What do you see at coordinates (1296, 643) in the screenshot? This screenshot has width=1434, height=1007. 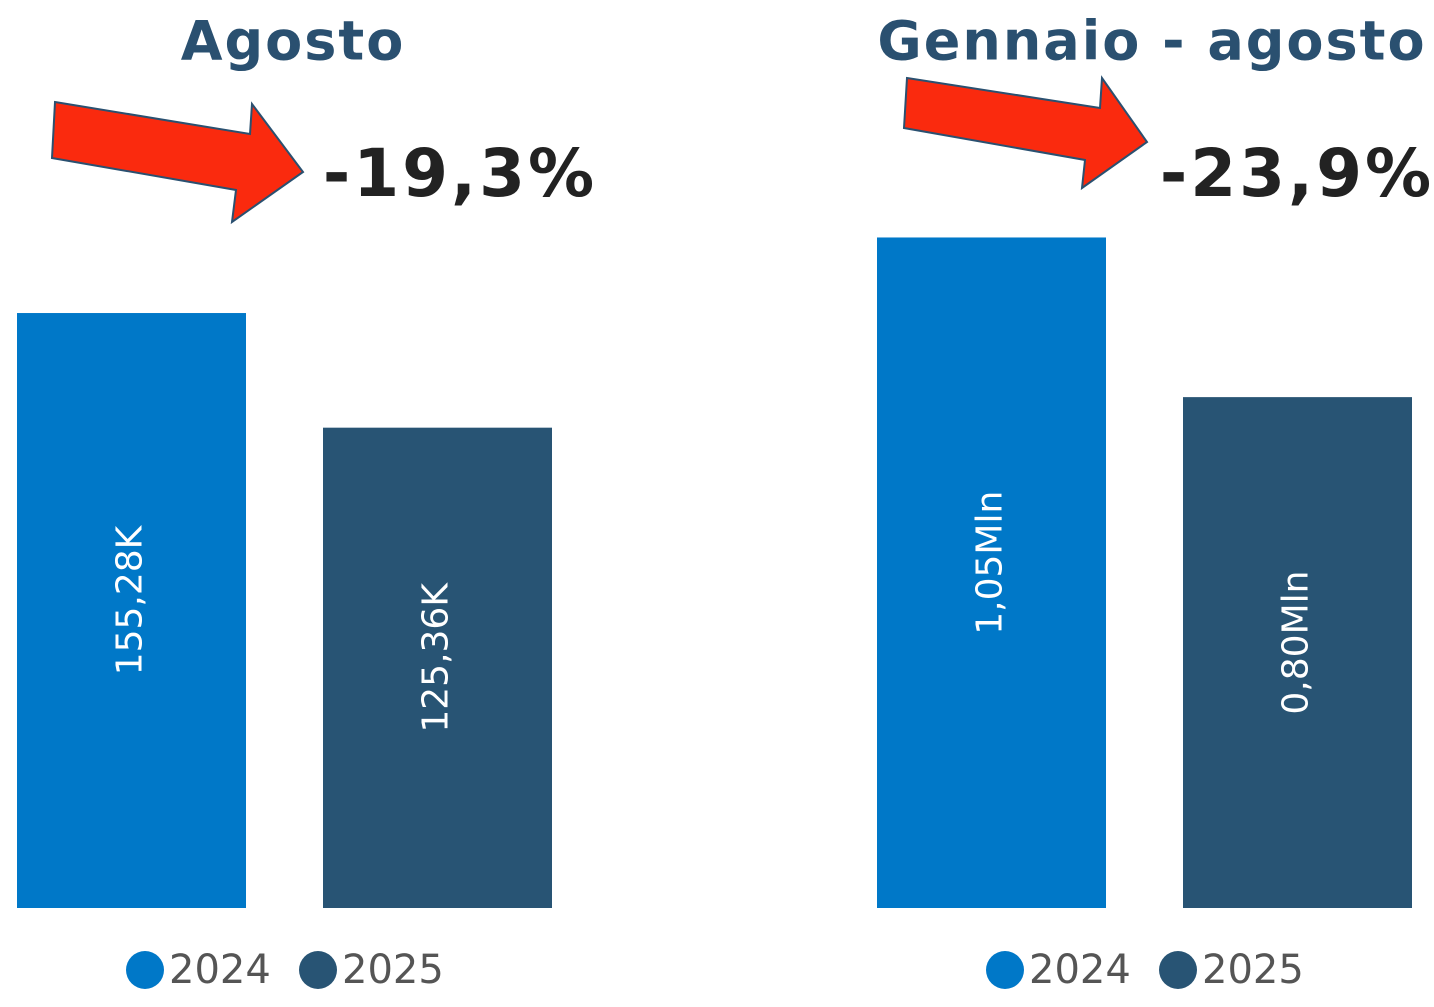 I see `value-label: 0,80Mln` at bounding box center [1296, 643].